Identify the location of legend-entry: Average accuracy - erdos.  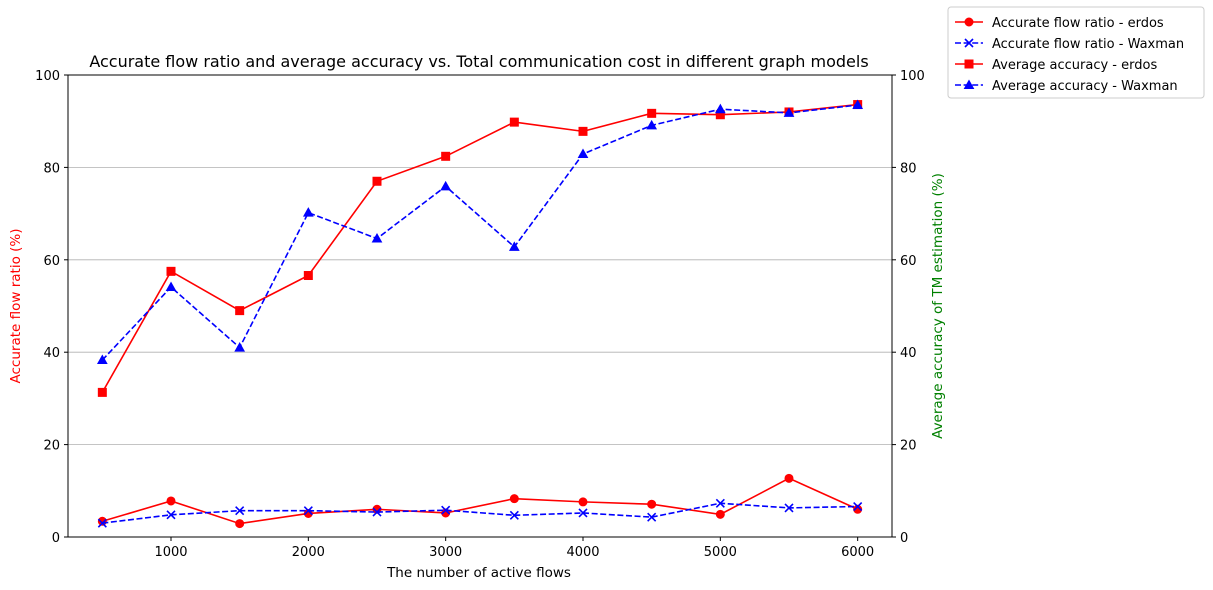
(1056, 65).